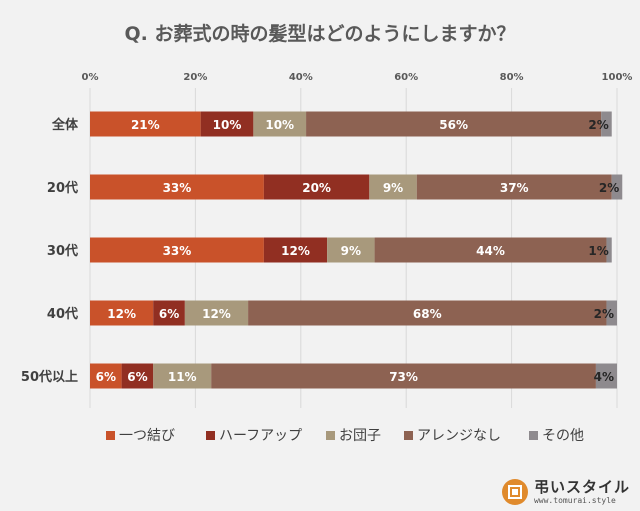 Image resolution: width=640 pixels, height=511 pixels. I want to click on category-label: 20代, so click(62, 188).